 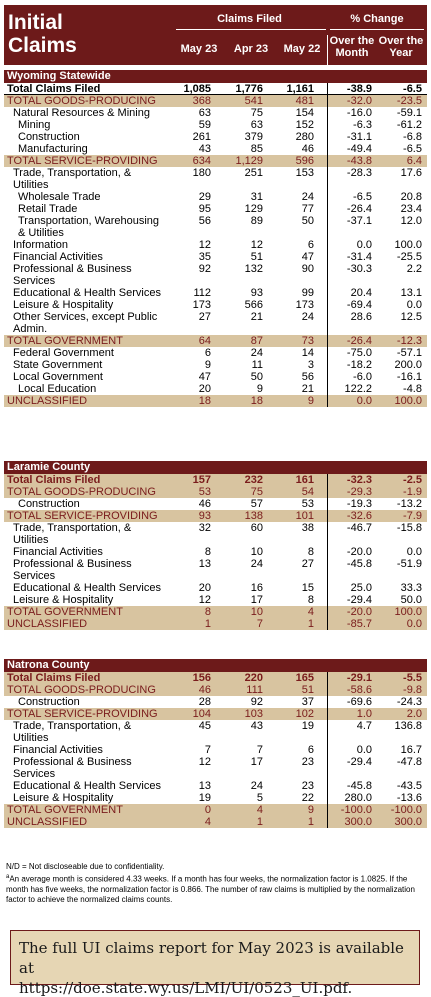 What do you see at coordinates (82, 161) in the screenshot?
I see `row-label: TOTAL SERVICE-PROVIDING` at bounding box center [82, 161].